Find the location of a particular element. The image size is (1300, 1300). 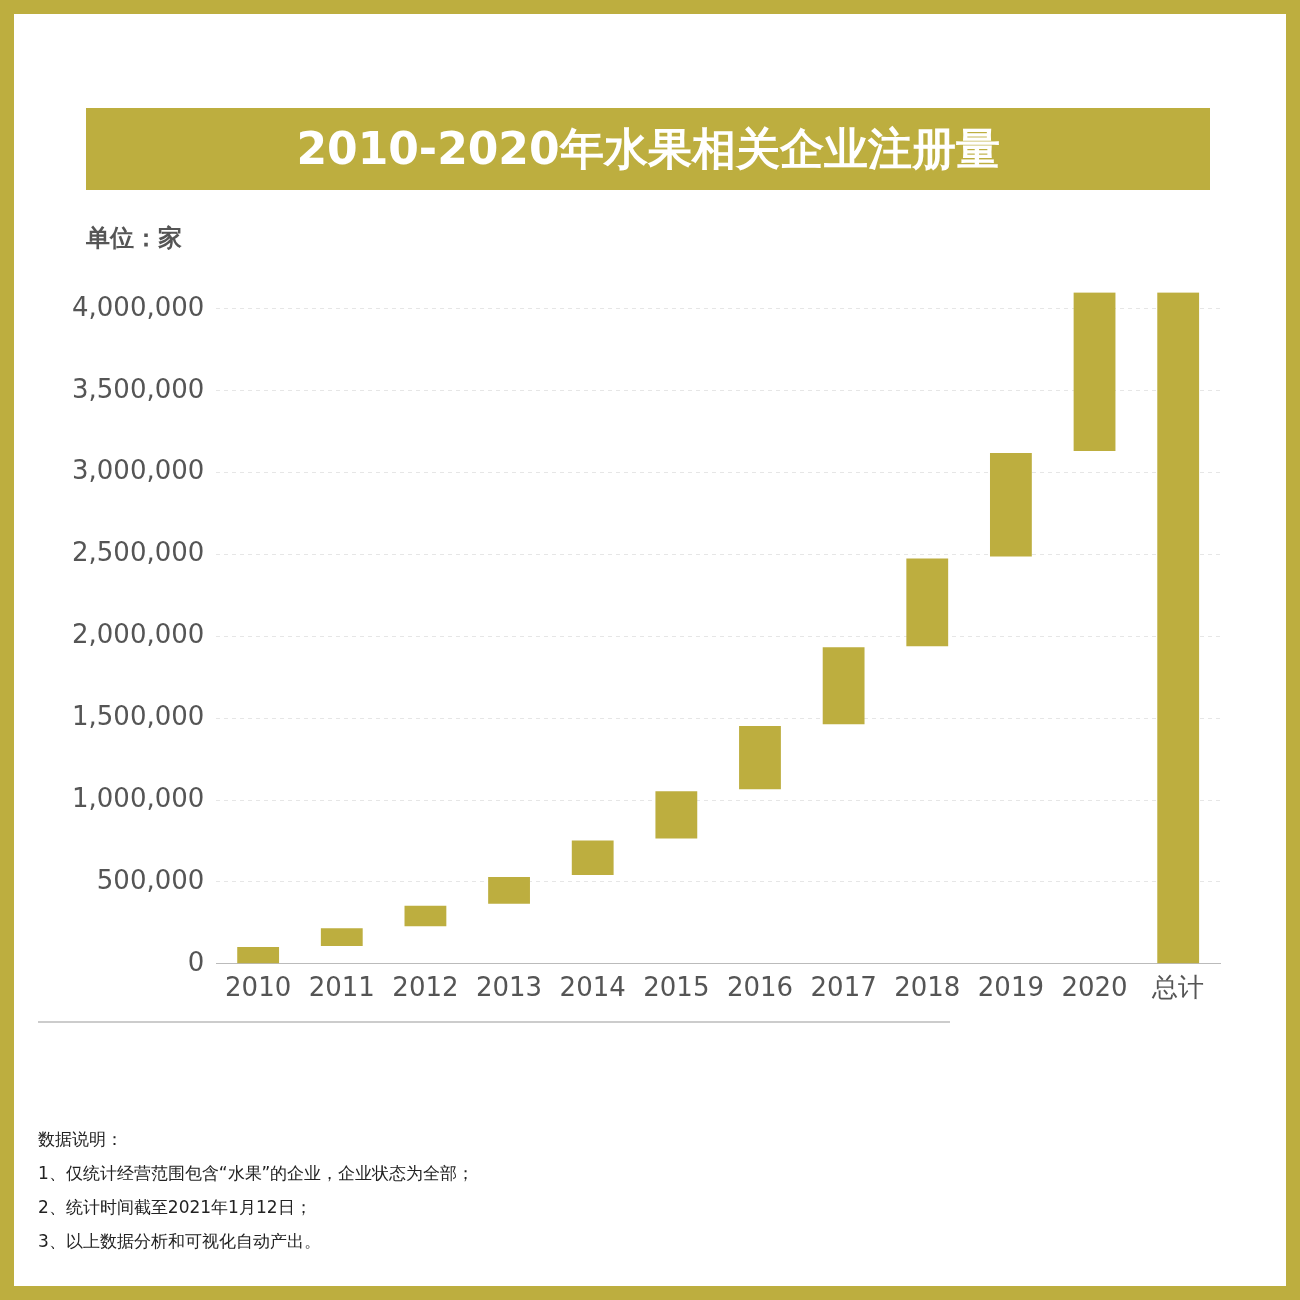

x-tick-label: 2016 is located at coordinates (760, 987).